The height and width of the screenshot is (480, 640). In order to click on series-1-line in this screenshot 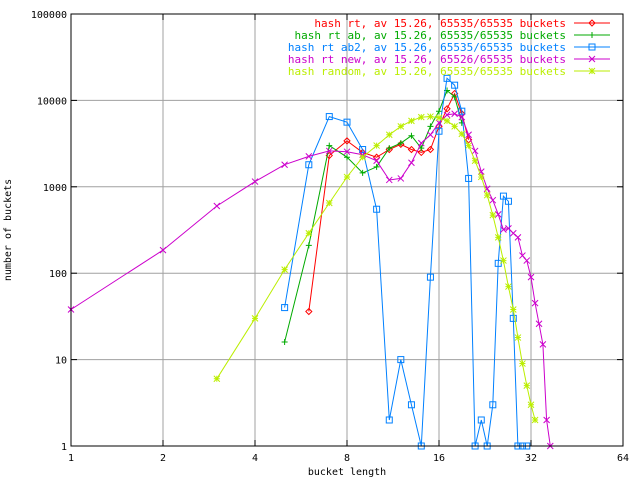, I will do `click(389, 202)`.